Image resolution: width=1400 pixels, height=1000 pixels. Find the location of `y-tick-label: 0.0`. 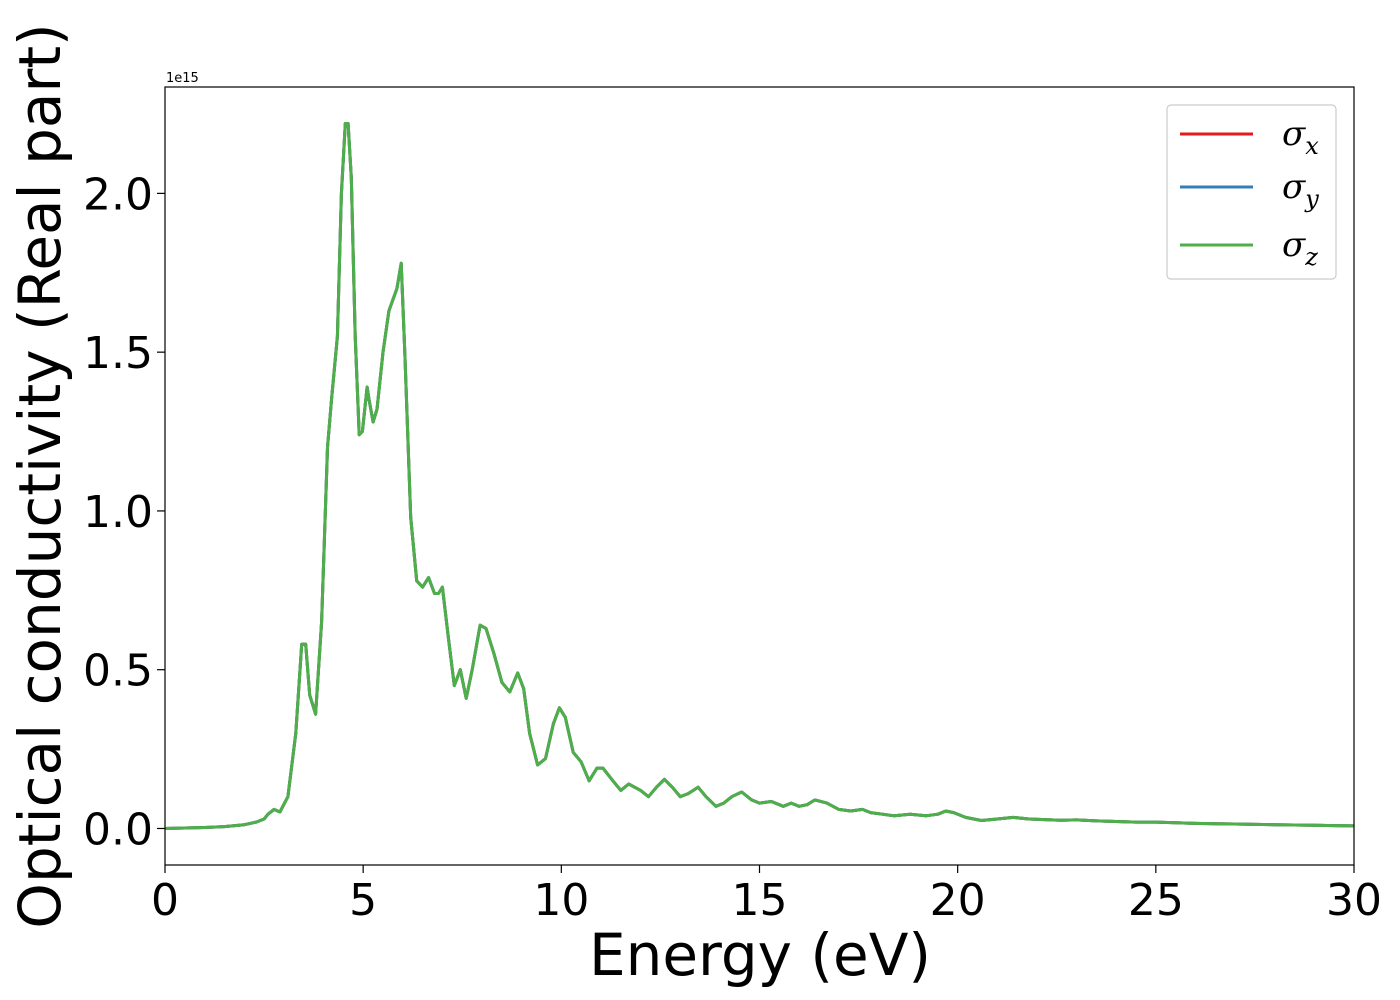

y-tick-label: 0.0 is located at coordinates (118, 829).